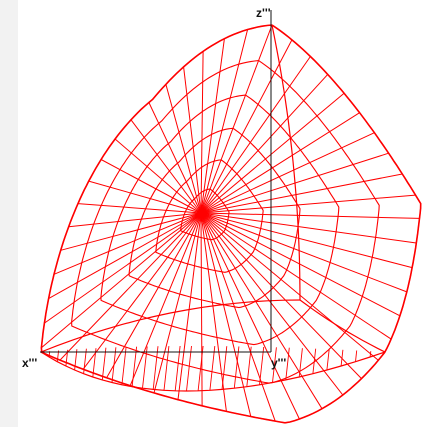 The width and height of the screenshot is (428, 427). Describe the element at coordinates (263, 13) in the screenshot. I see `z-axis-label: z'''` at that location.